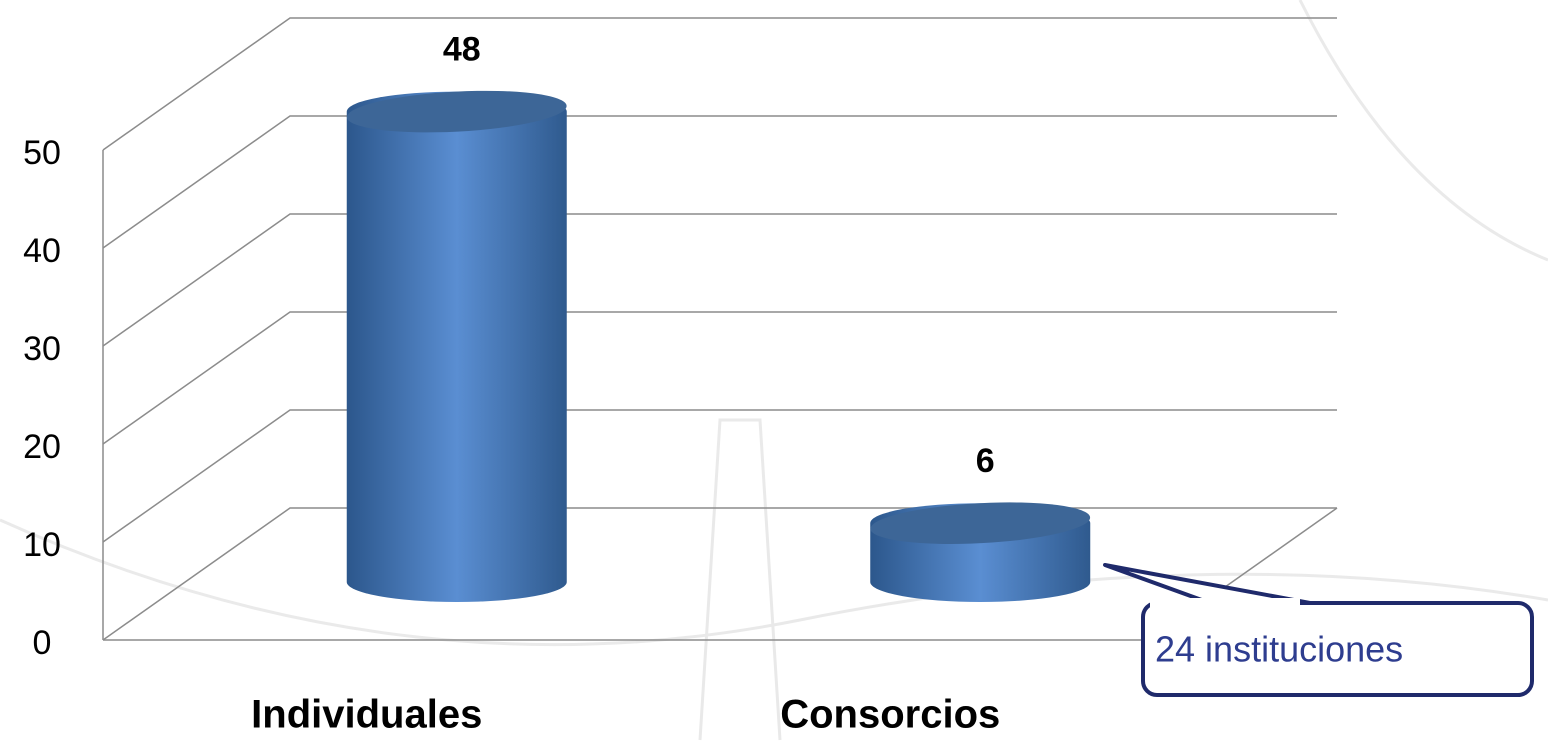 This screenshot has height=743, width=1548. Describe the element at coordinates (42, 349) in the screenshot. I see `y-tick-label: 30` at that location.